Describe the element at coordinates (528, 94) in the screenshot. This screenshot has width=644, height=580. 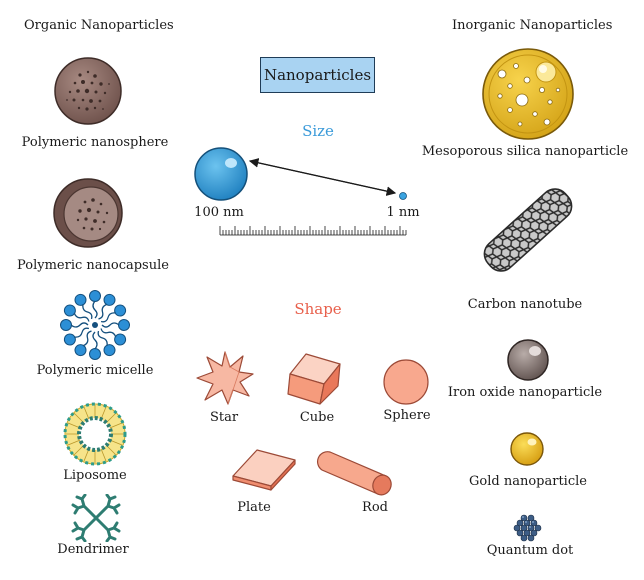
I see `mesoporous-silica-figure` at that location.